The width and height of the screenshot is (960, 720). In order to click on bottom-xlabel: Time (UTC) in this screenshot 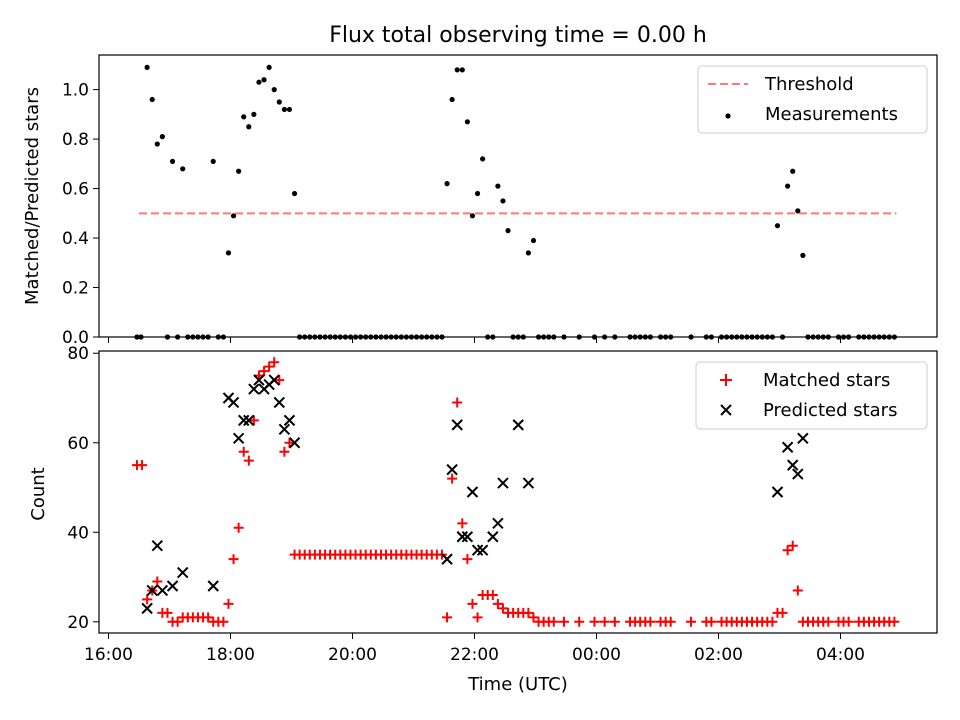, I will do `click(517, 684)`.